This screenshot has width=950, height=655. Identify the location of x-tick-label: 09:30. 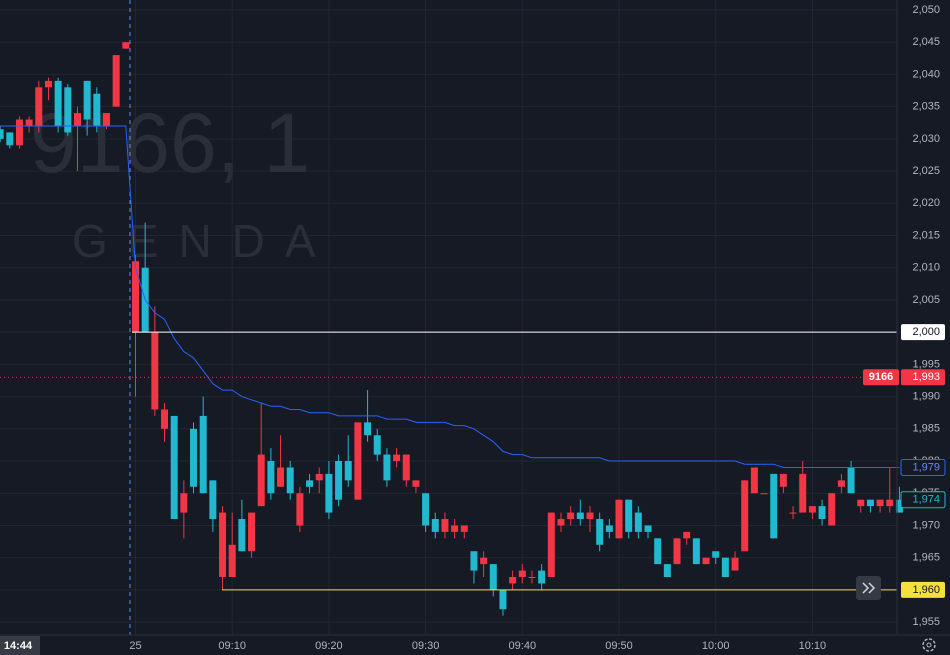
(426, 646).